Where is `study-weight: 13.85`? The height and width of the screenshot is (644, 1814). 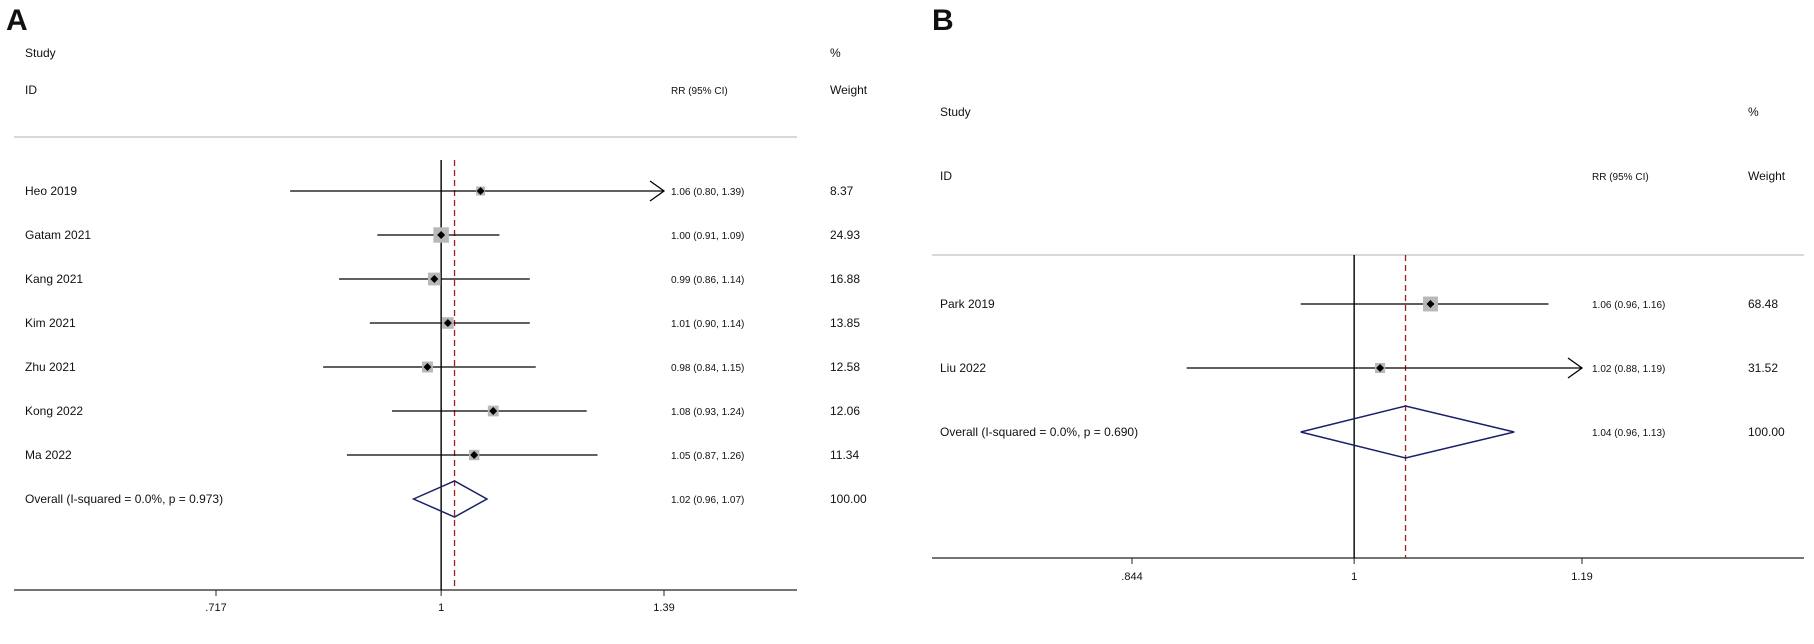
study-weight: 13.85 is located at coordinates (845, 323).